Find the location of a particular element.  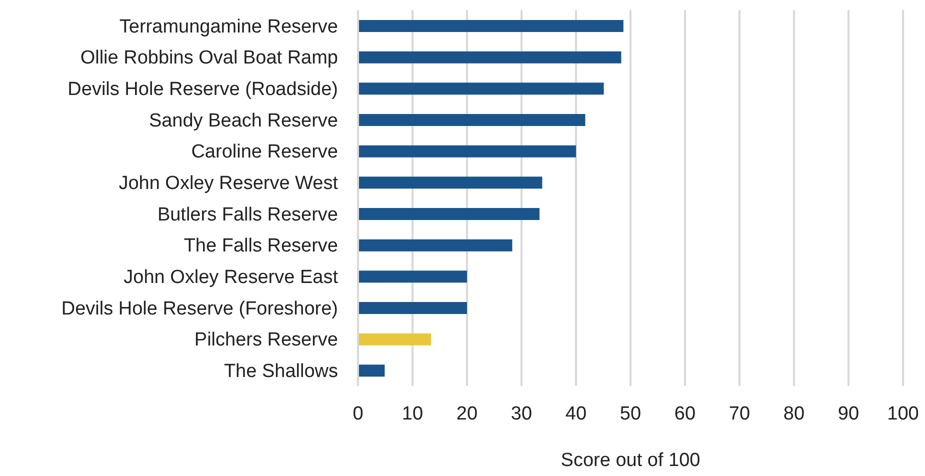

y-tick-label: Sandy Beach Reserve is located at coordinates (243, 121).